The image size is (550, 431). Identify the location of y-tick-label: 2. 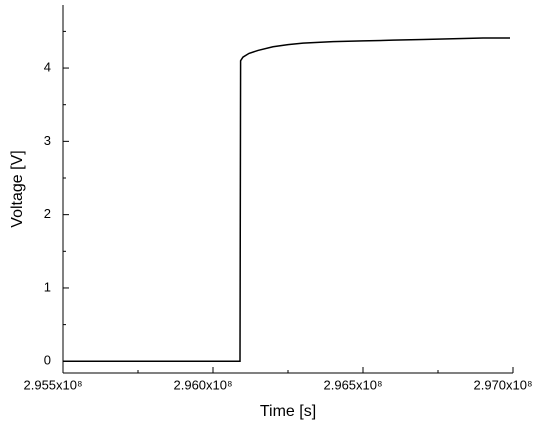
(47, 213).